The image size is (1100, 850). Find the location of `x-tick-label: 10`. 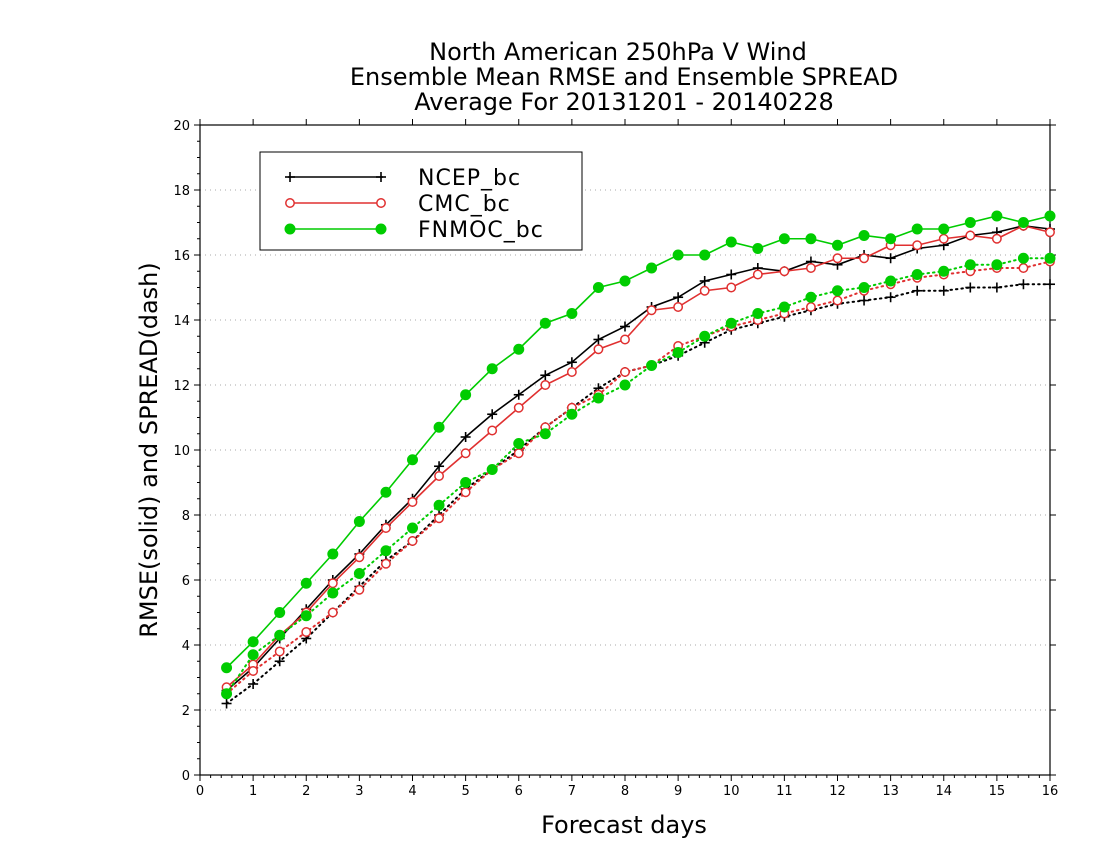

x-tick-label: 10 is located at coordinates (731, 791).